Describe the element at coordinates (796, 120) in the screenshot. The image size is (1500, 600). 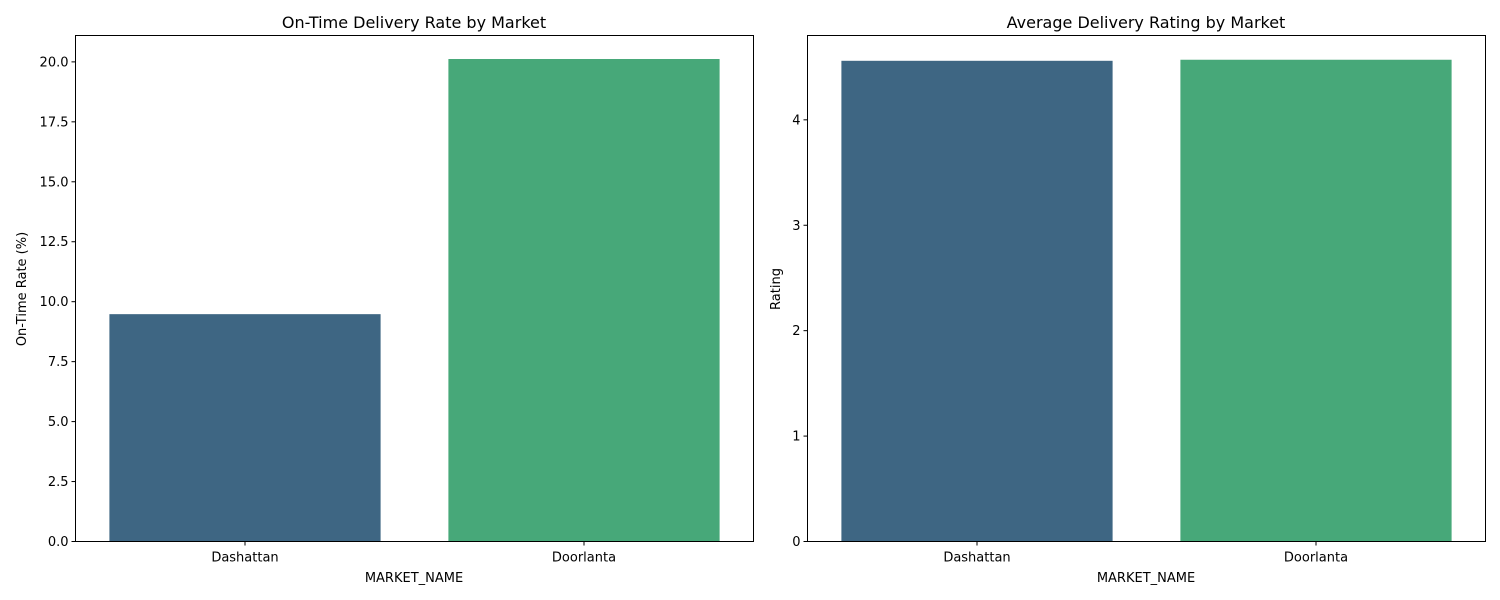
I see `y-tick-label: 4` at that location.